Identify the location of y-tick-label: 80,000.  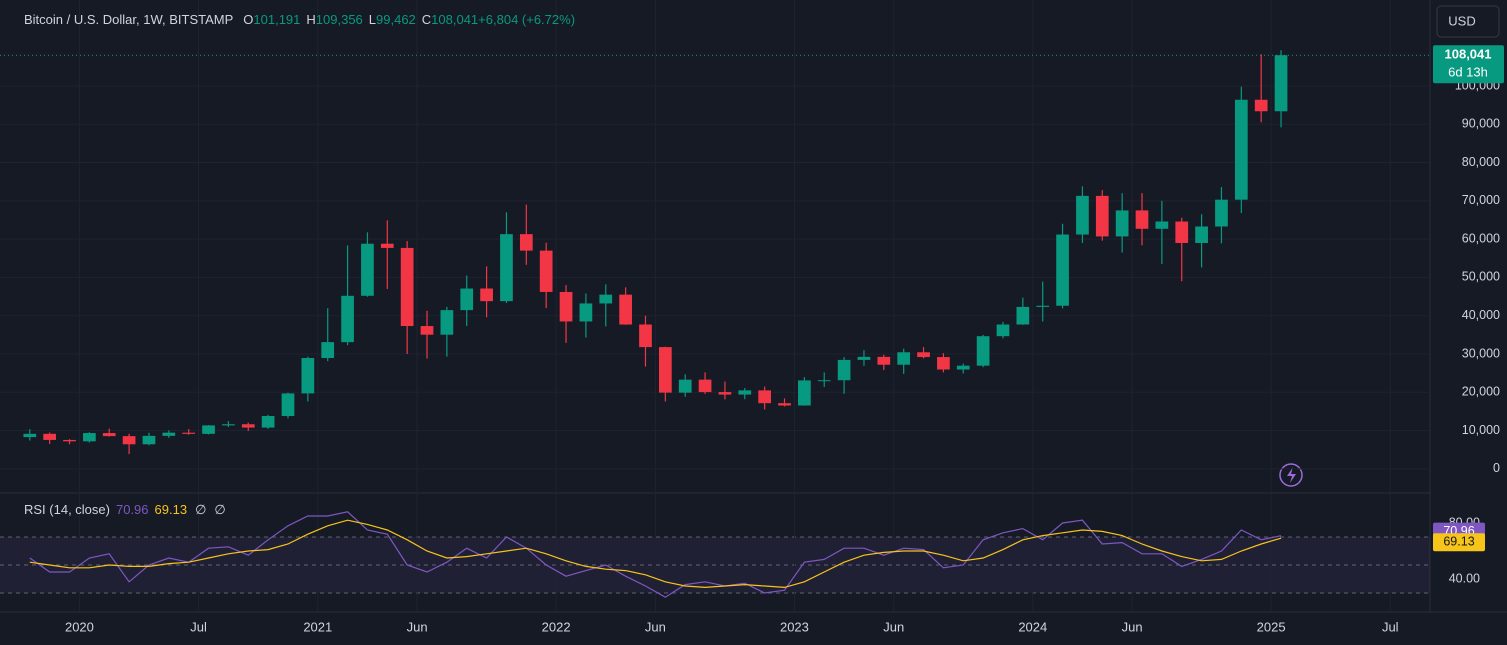
(1481, 162).